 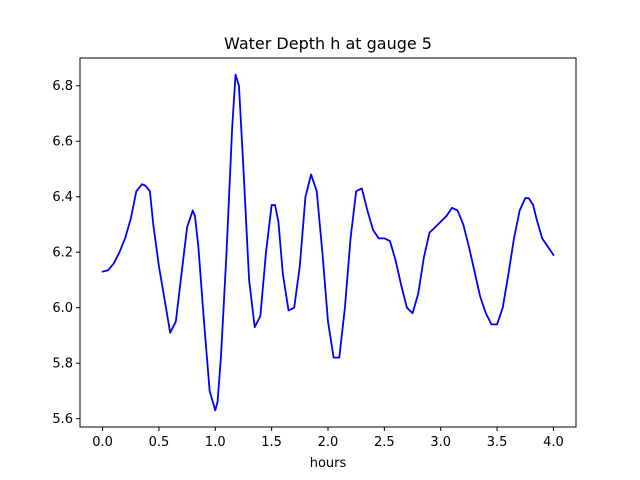 I want to click on x-tick-label: 3.0, so click(x=440, y=442).